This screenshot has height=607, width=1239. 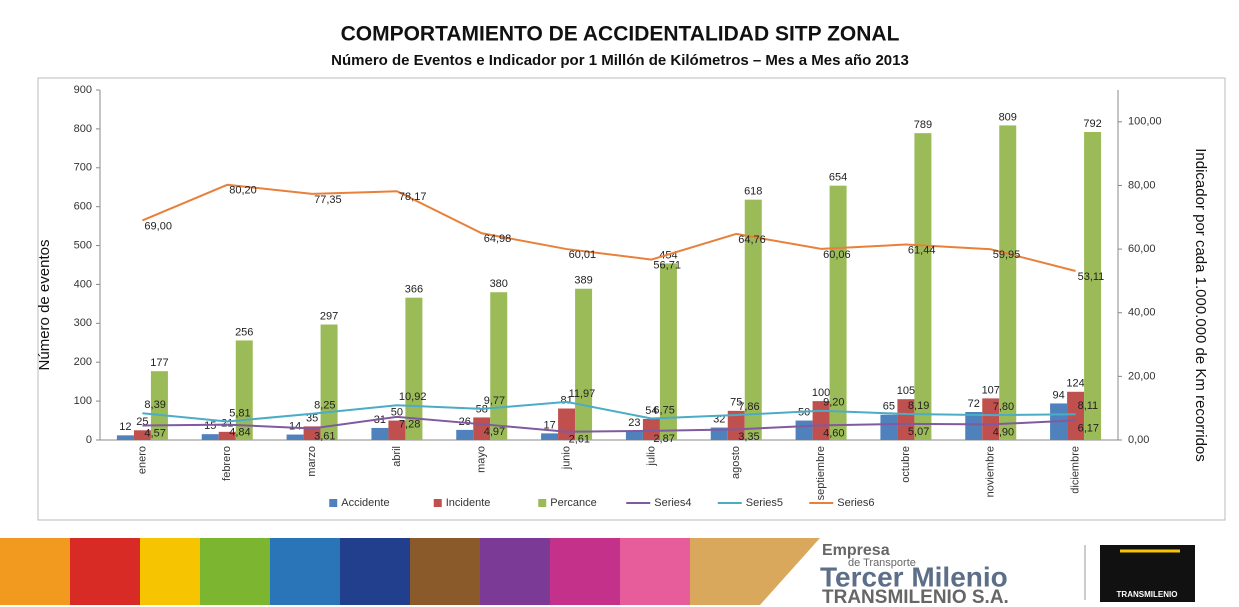 What do you see at coordinates (753, 192) in the screenshot?
I see `bar-value-label: 618` at bounding box center [753, 192].